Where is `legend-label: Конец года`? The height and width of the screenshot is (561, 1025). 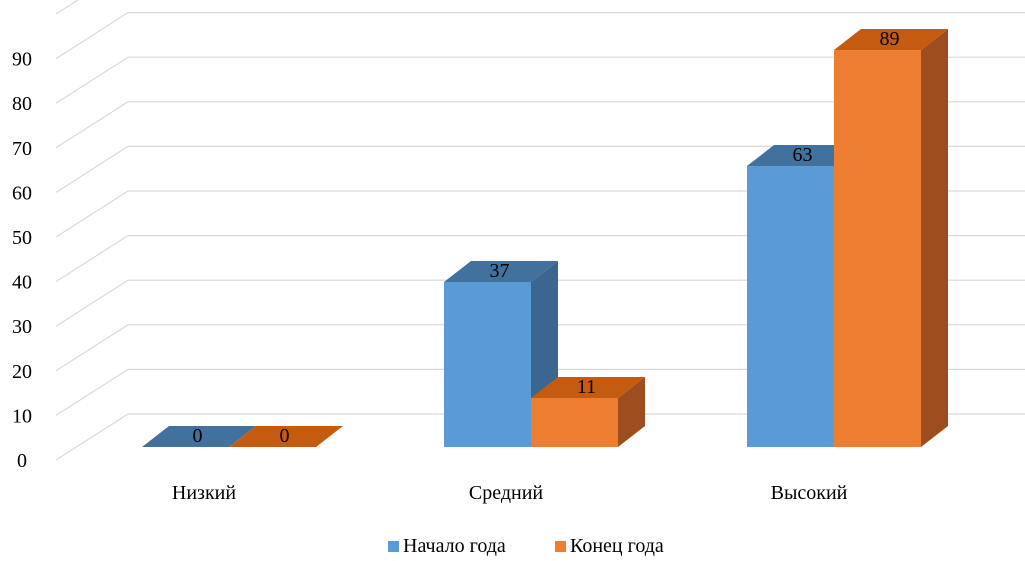
legend-label: Конец года is located at coordinates (617, 546).